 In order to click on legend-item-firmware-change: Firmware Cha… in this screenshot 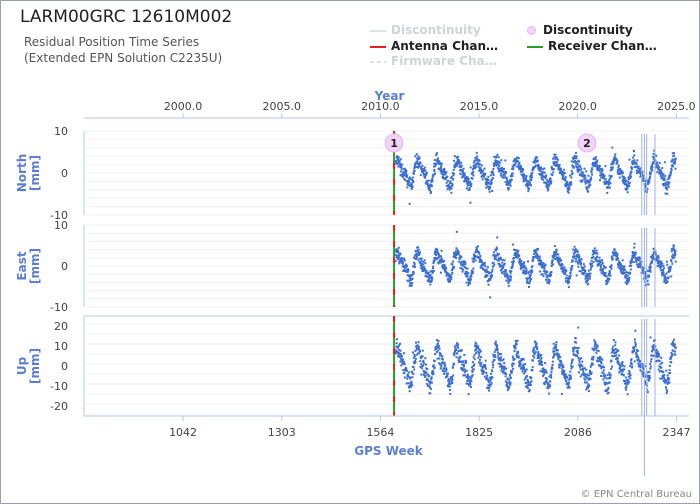, I will do `click(433, 61)`.